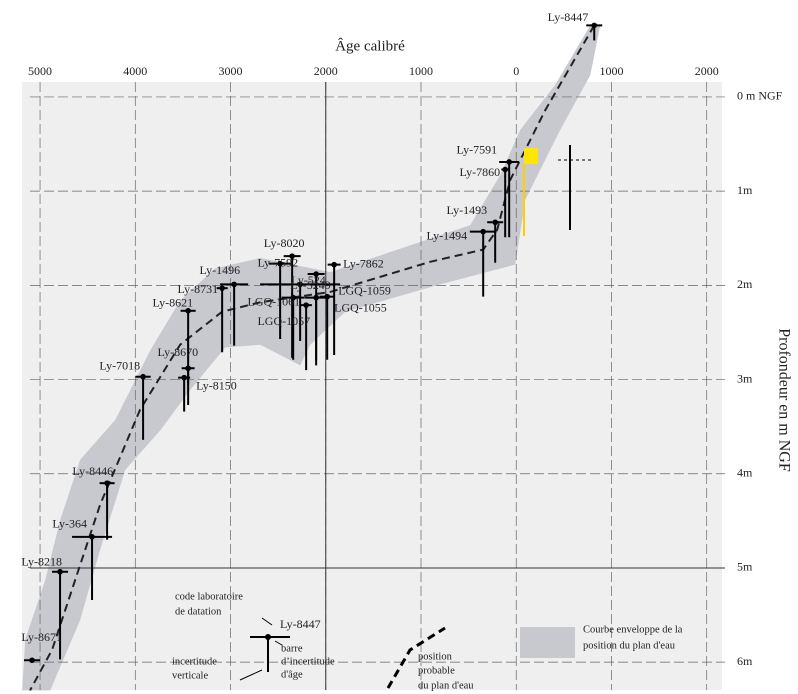  Describe the element at coordinates (172, 303) in the screenshot. I see `sample-label: Ly-8621` at that location.